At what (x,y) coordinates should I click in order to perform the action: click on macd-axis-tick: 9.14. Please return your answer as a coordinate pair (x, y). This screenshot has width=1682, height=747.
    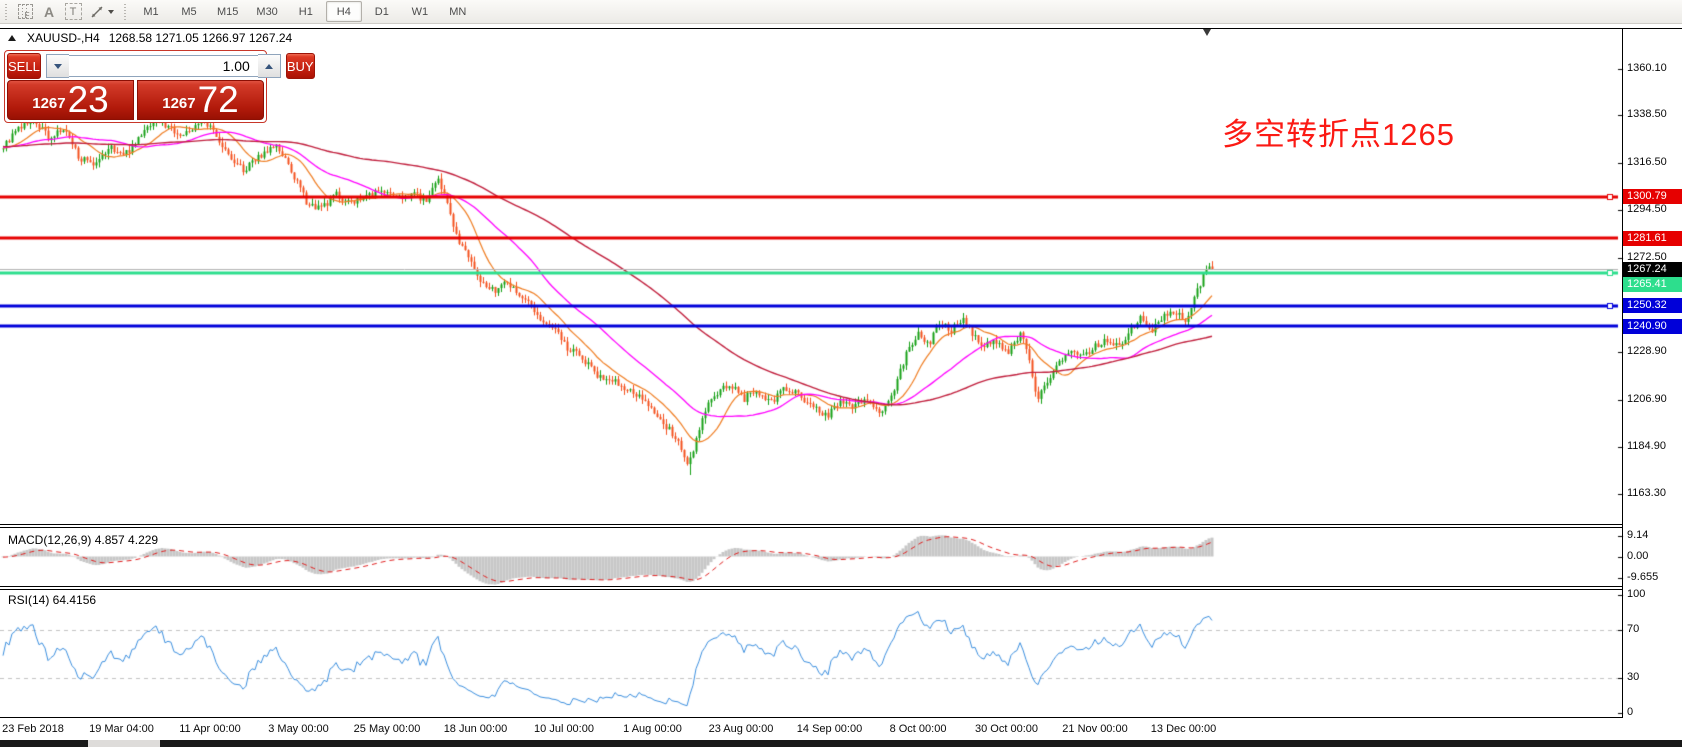
    Looking at the image, I should click on (1638, 534).